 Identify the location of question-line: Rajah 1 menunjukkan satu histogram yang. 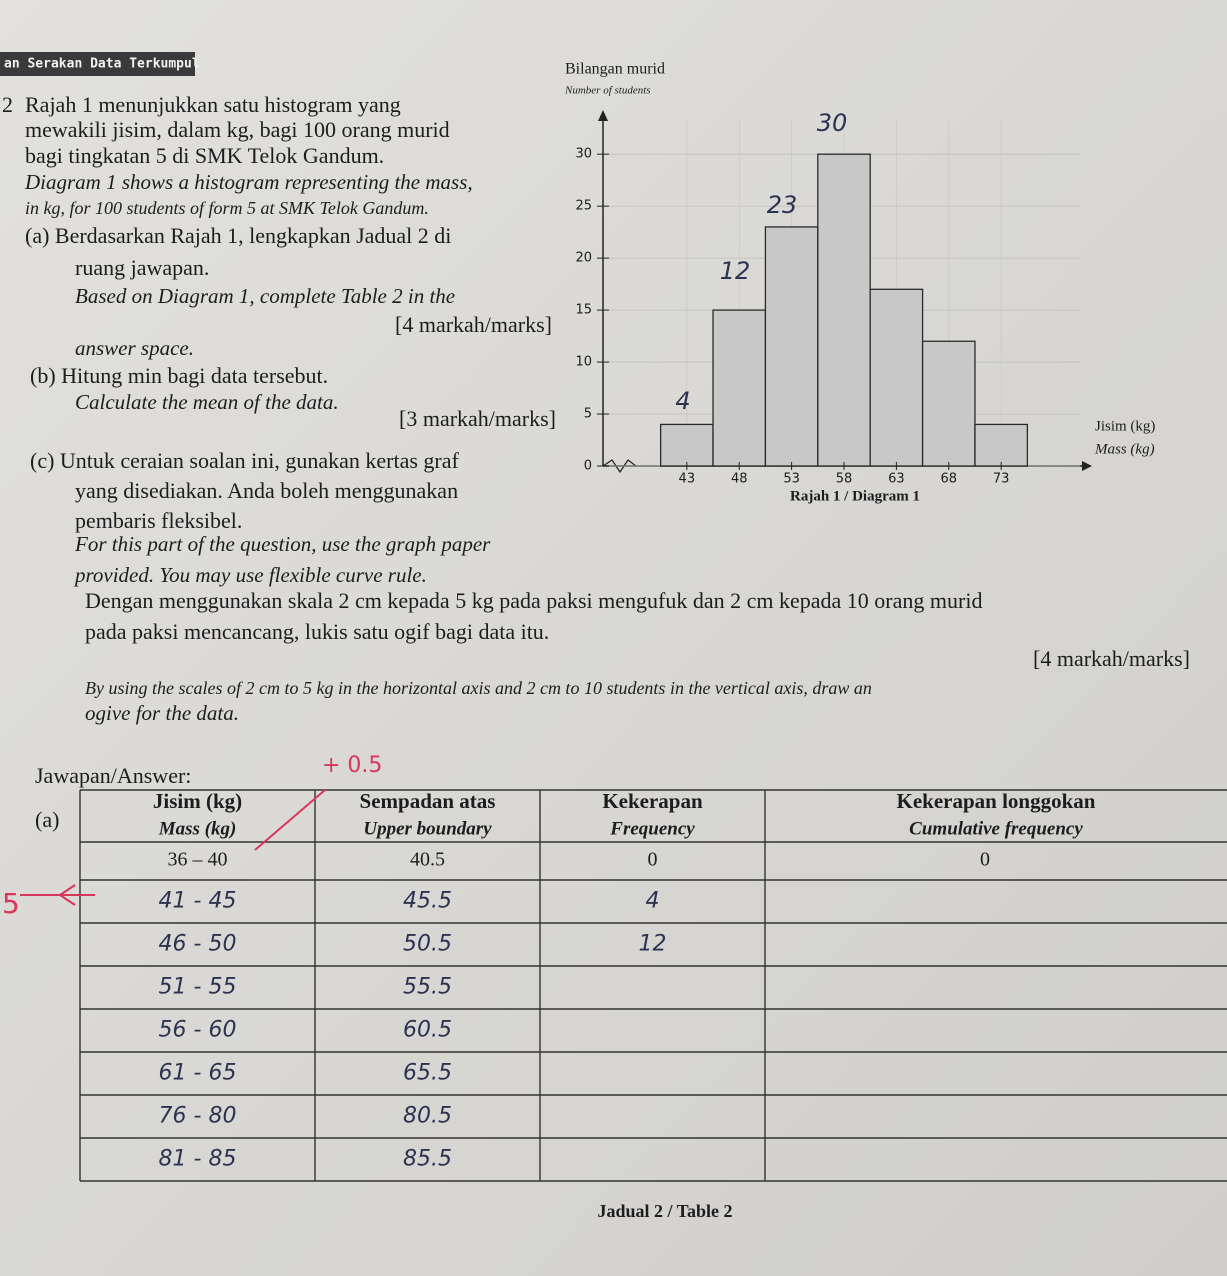
(213, 104).